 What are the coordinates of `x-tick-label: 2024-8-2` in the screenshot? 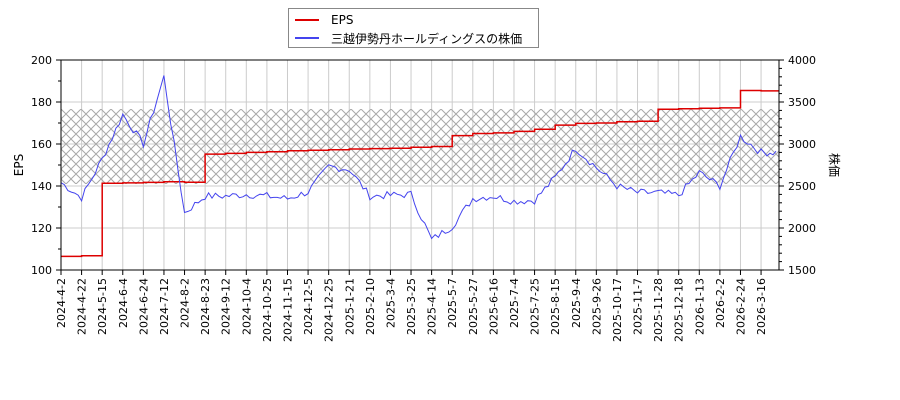 It's located at (185, 303).